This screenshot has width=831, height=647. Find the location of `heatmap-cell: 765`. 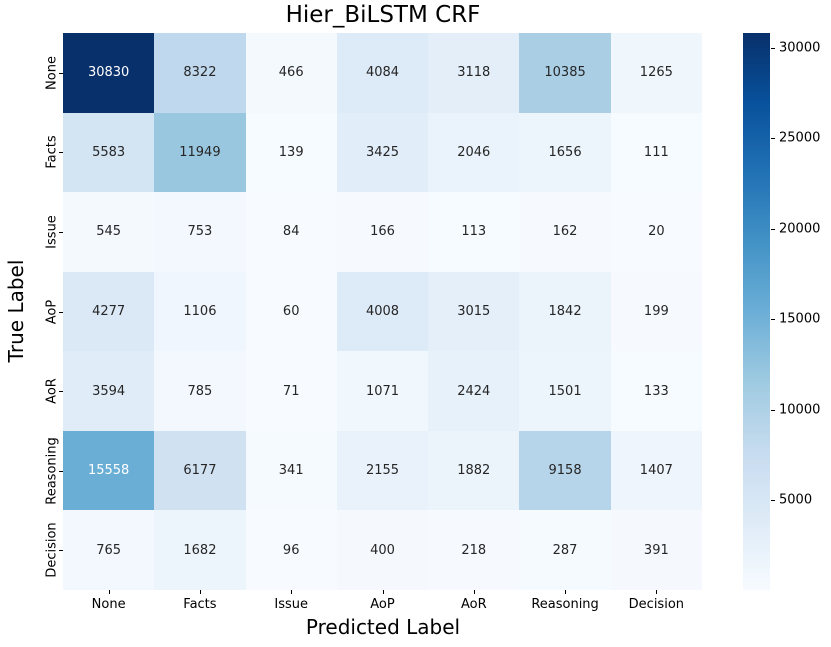

heatmap-cell: 765 is located at coordinates (109, 550).